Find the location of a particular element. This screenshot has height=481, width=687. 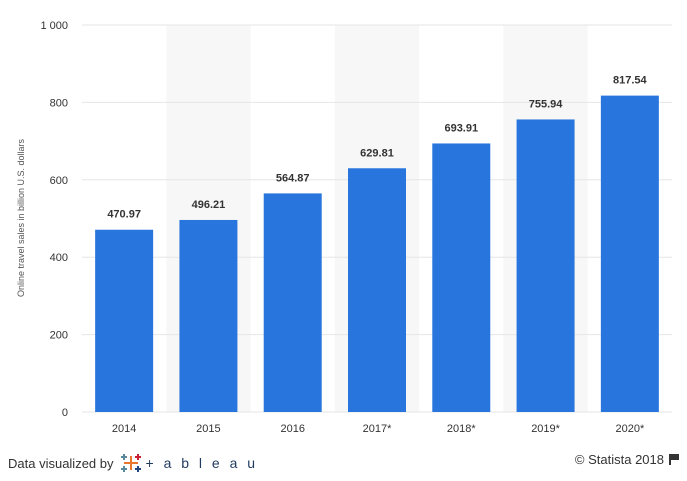

tableau-logo: + a b l e a u is located at coordinates (189, 463).